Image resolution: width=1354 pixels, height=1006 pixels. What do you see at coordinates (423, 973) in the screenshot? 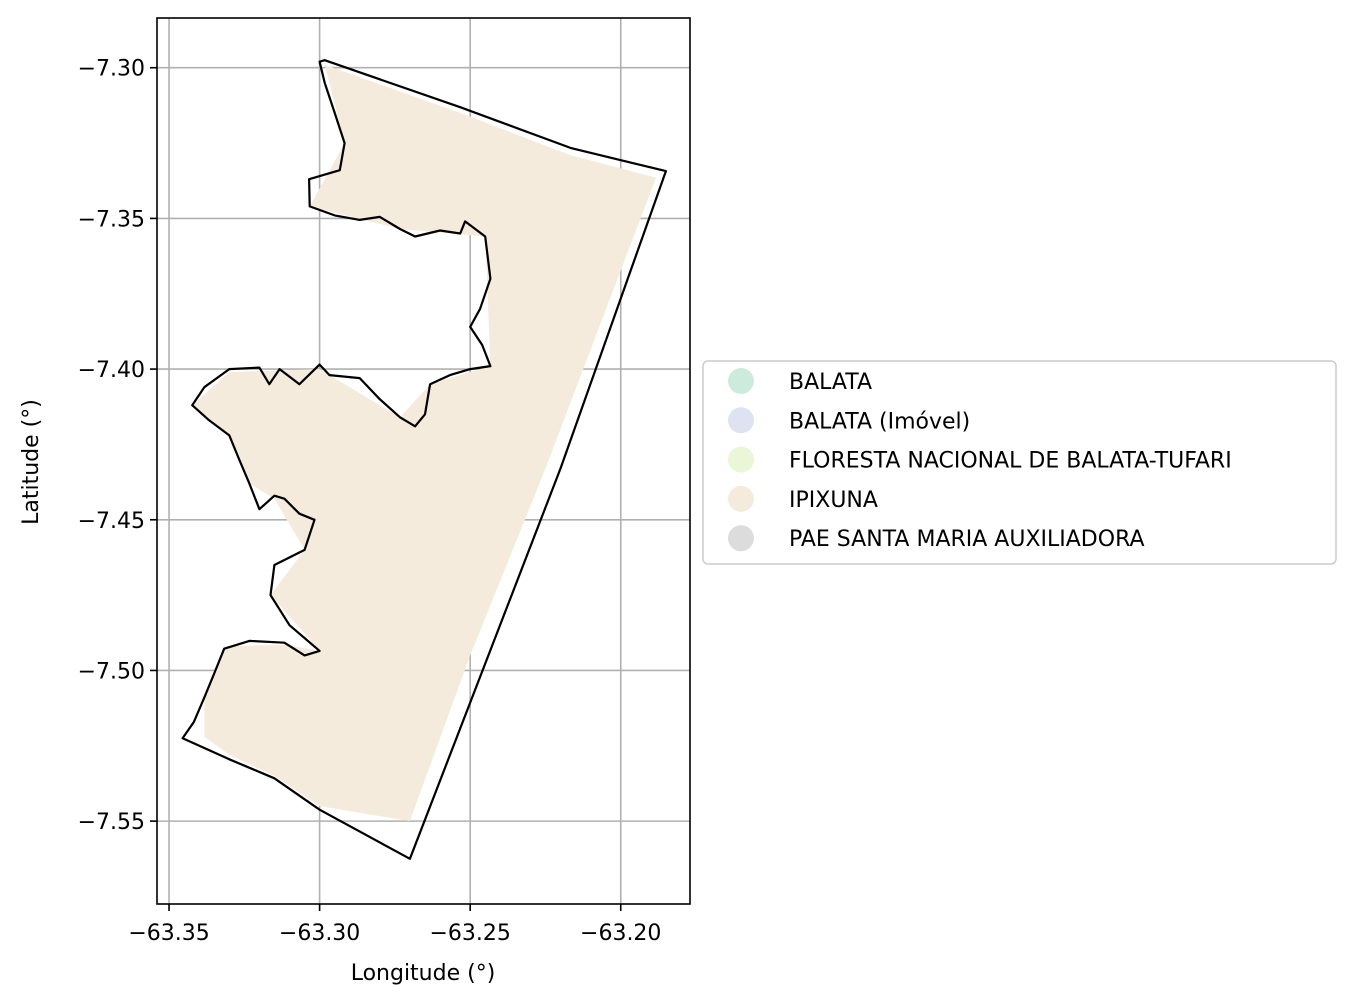
I see `x-axis-title: Longitude (°)` at bounding box center [423, 973].